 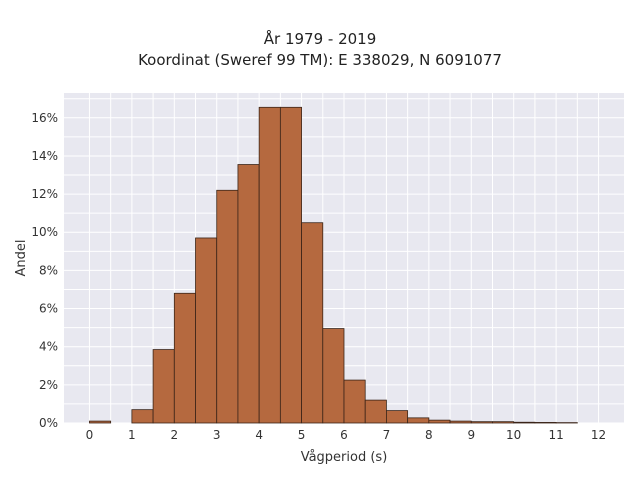 What do you see at coordinates (21, 258) in the screenshot?
I see `y-axis-title: Andel` at bounding box center [21, 258].